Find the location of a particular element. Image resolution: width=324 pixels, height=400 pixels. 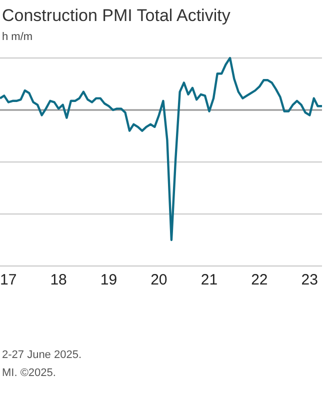

text: 2-27 June 2025. is located at coordinates (42, 355).